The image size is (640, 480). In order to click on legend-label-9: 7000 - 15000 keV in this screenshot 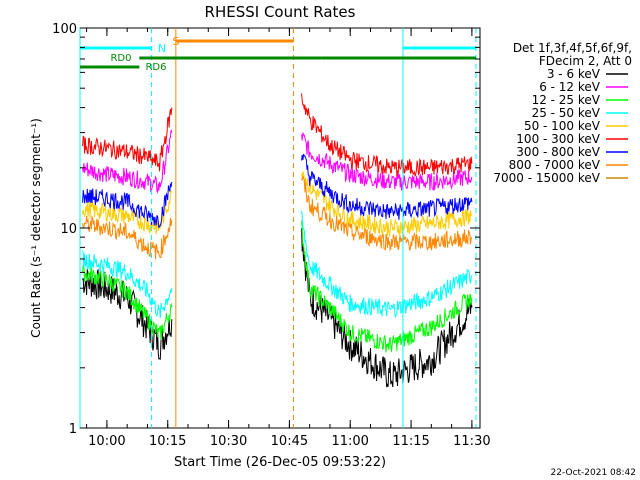, I will do `click(546, 178)`.